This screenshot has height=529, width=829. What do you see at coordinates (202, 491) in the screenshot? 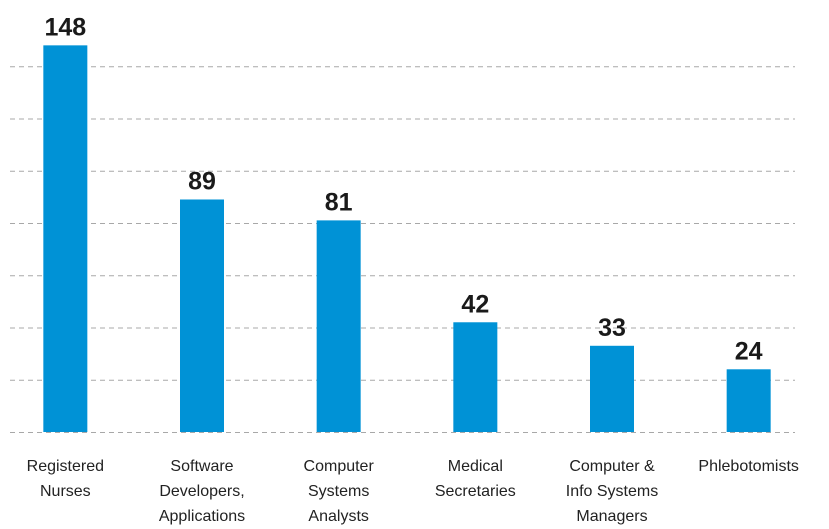
I see `x-tick-label: Software Developers, Applications` at bounding box center [202, 491].